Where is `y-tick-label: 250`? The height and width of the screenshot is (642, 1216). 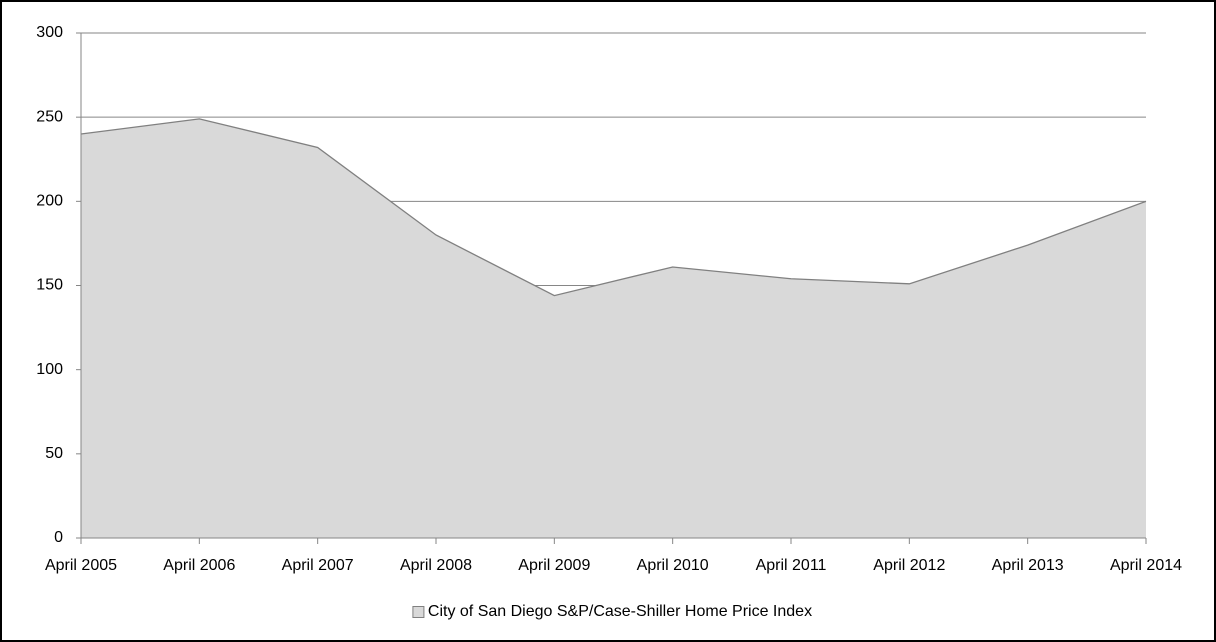 y-tick-label: 250 is located at coordinates (49, 116).